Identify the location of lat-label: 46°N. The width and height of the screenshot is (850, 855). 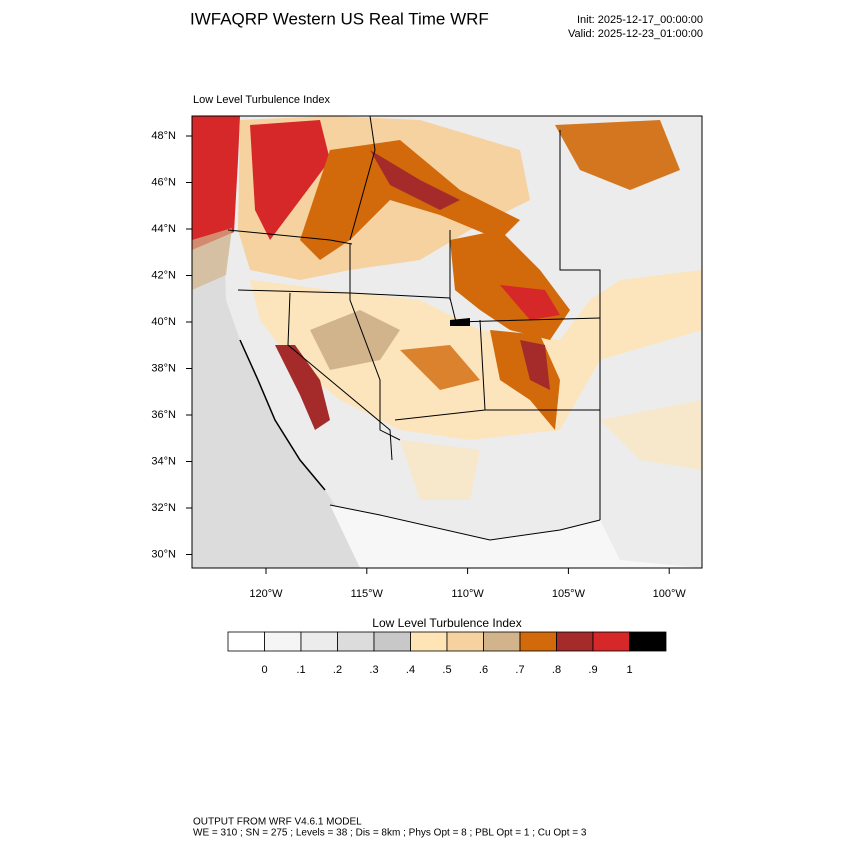
(163, 182).